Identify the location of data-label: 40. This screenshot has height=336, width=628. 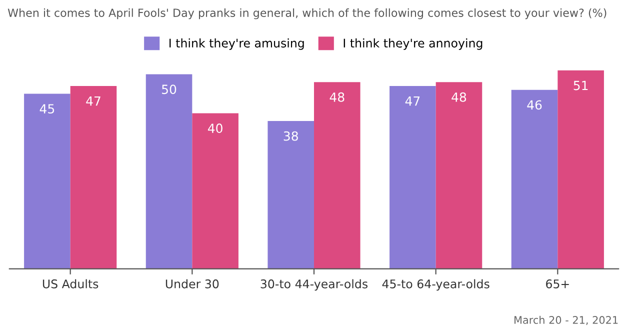
(215, 128).